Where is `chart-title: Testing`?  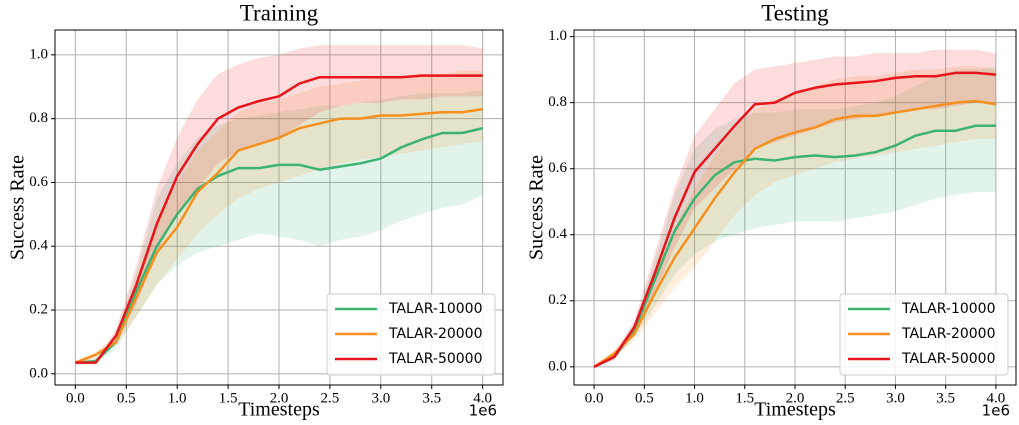 chart-title: Testing is located at coordinates (795, 12).